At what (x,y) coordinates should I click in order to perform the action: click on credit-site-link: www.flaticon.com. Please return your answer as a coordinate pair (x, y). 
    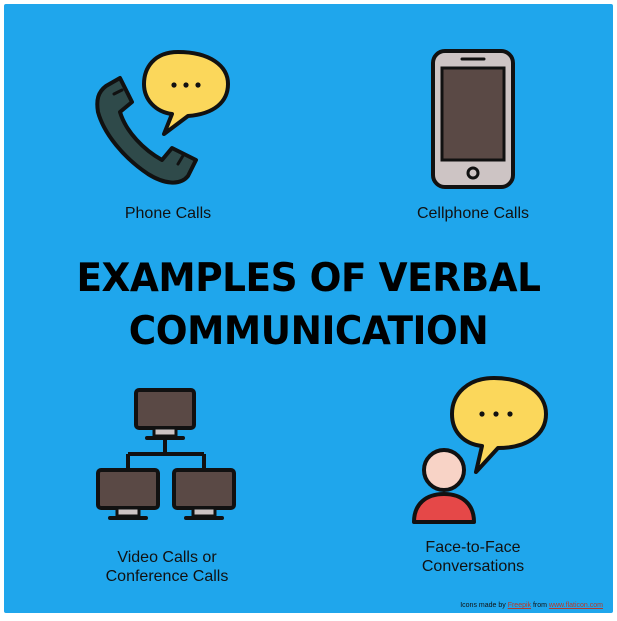
    Looking at the image, I should click on (575, 605).